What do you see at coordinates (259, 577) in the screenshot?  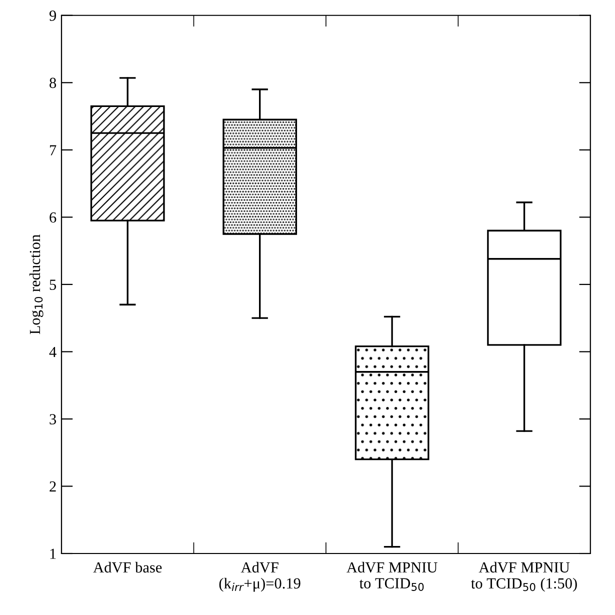 I see `x-tick-label: AdVF (k$_{irr}$+μ)=0.19` at bounding box center [259, 577].